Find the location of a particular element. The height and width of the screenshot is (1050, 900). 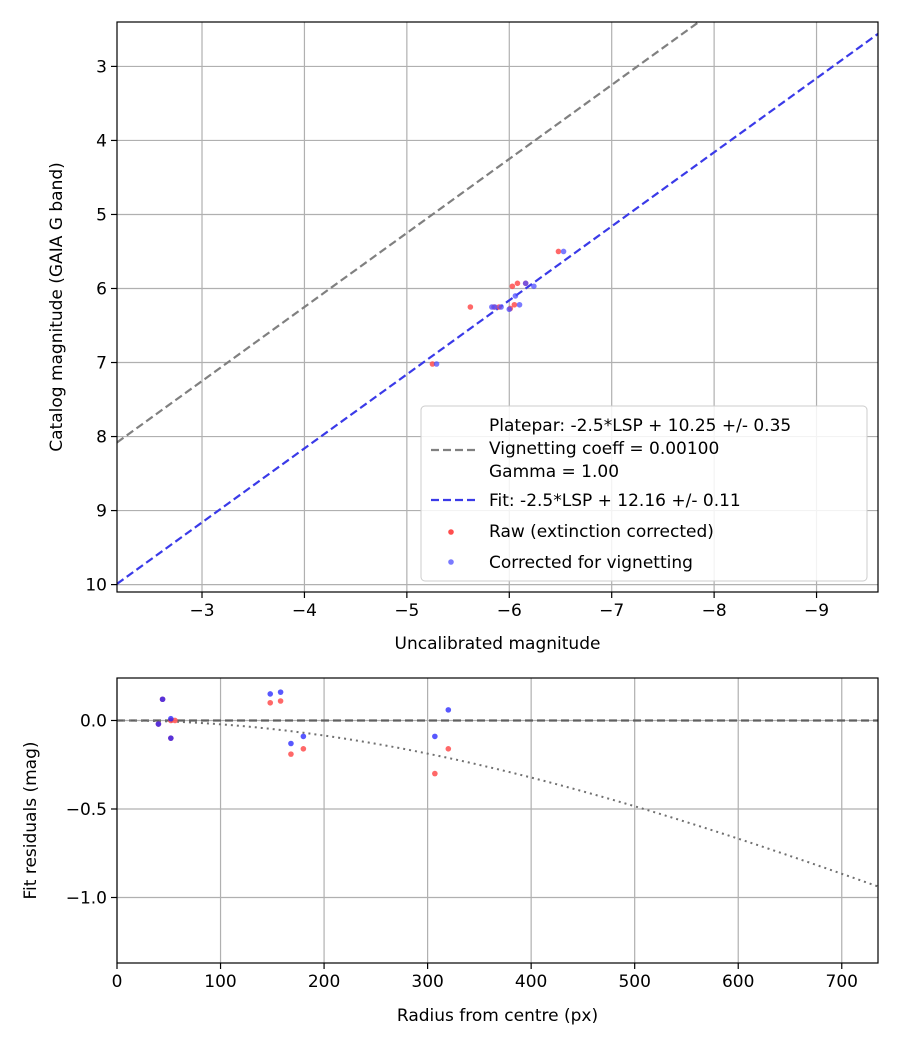

x-axis-label: Uncalibrated magnitude is located at coordinates (498, 644).